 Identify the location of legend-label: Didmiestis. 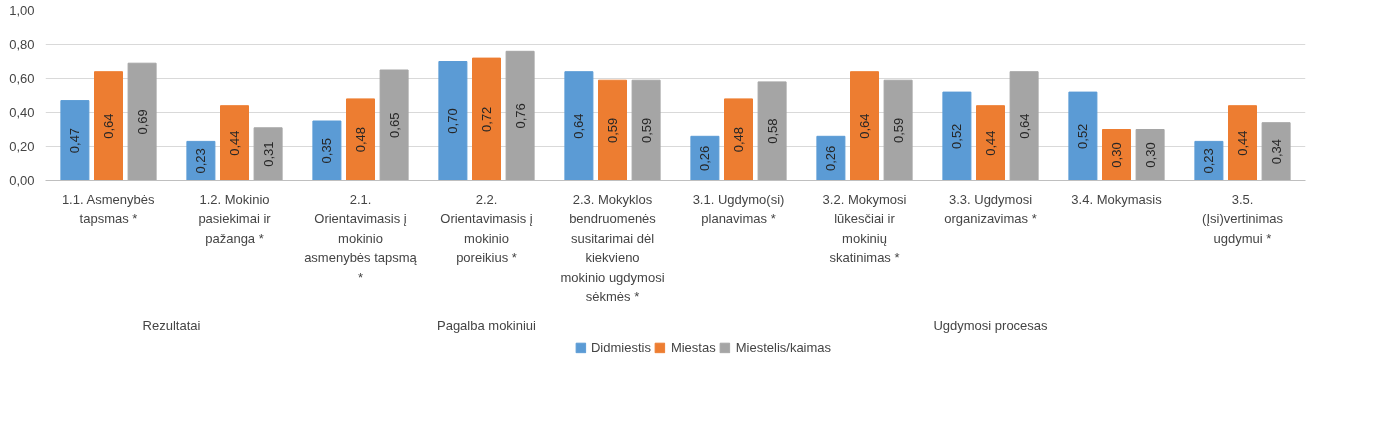
(620, 347).